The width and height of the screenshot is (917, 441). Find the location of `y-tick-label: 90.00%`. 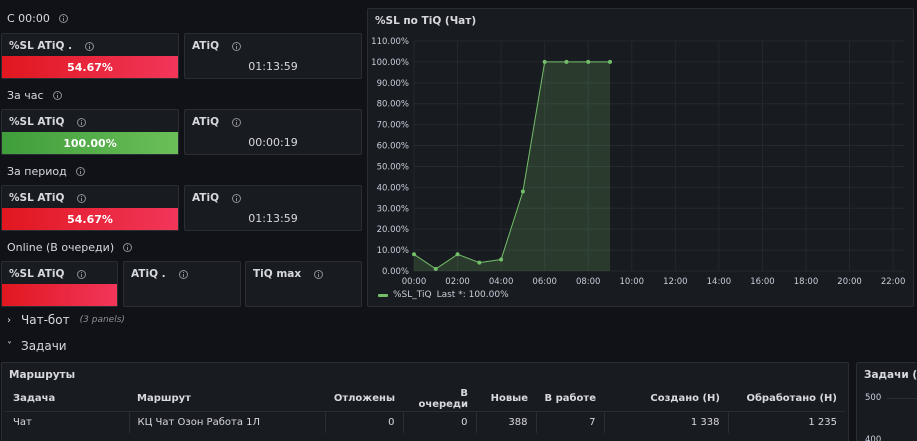

y-tick-label: 90.00% is located at coordinates (393, 84).